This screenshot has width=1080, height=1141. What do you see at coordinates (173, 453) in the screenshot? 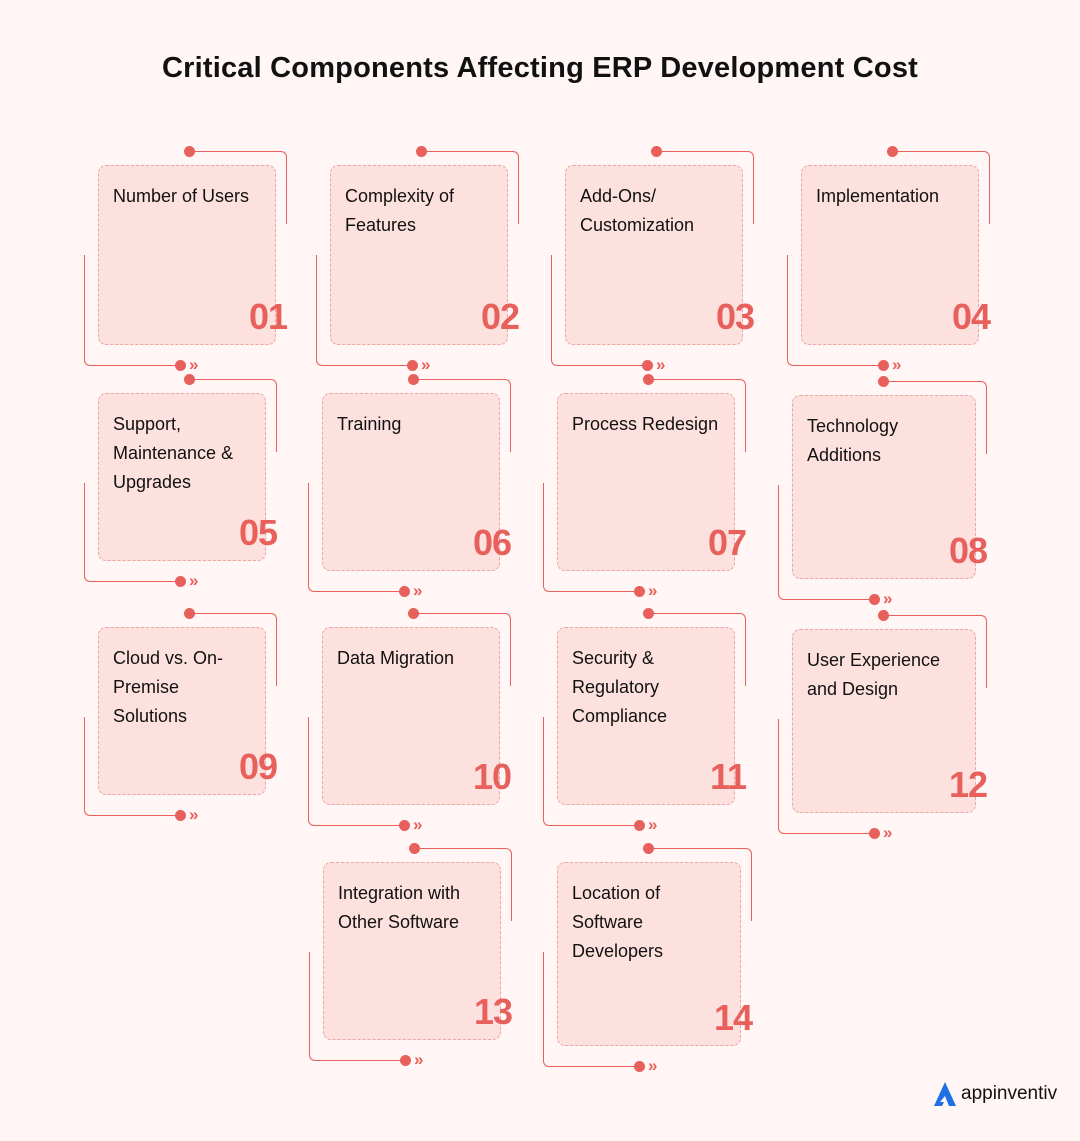
I see `card-label: Support, Maintenance & Upgrades` at bounding box center [173, 453].